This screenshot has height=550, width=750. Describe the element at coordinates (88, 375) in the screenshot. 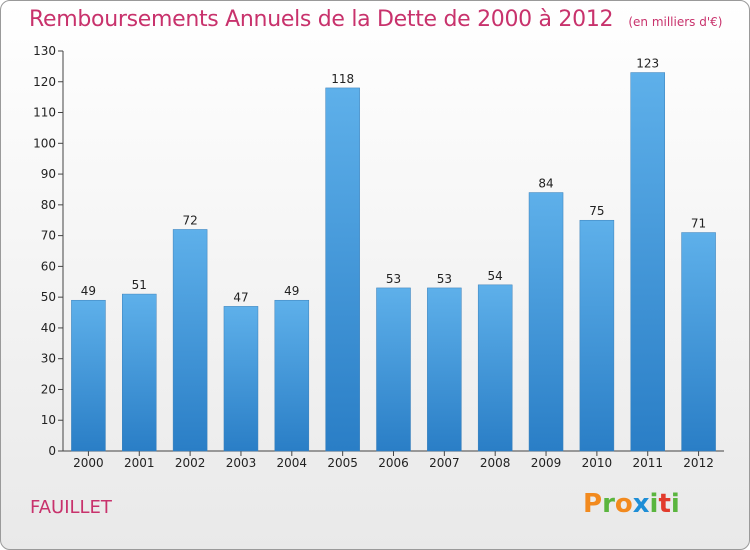

I see `bar-2000` at that location.